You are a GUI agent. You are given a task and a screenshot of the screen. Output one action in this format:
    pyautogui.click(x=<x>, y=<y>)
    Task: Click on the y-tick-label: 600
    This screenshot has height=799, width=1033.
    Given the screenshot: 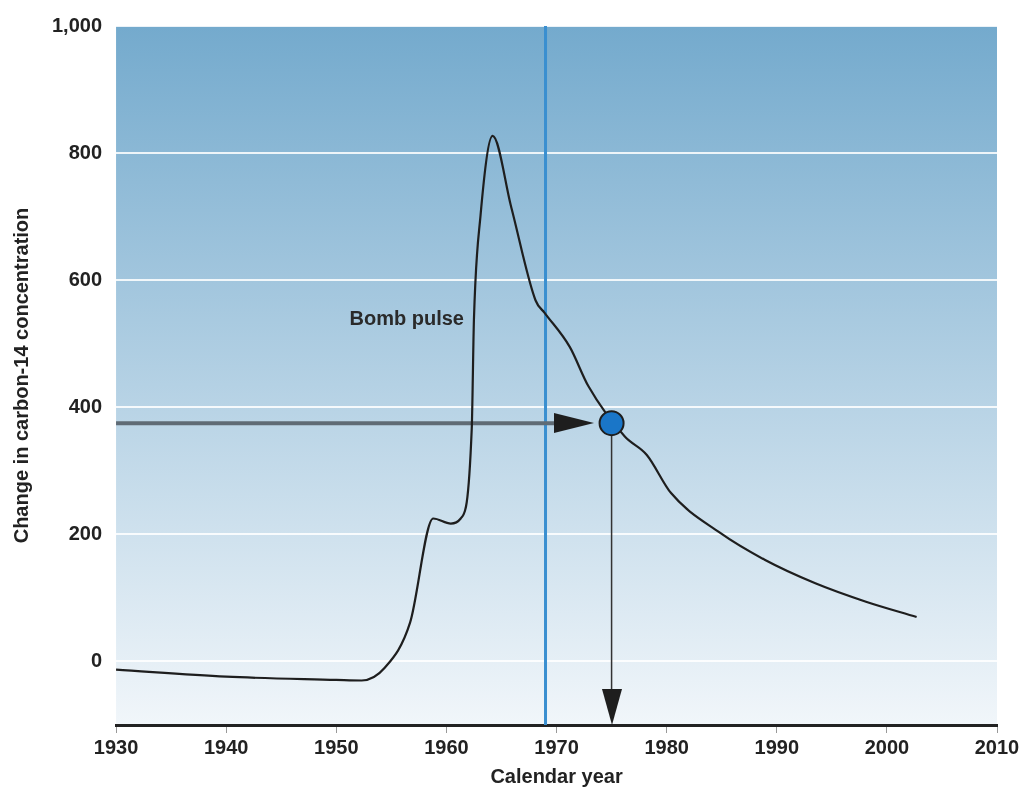 What is the action you would take?
    pyautogui.click(x=85, y=278)
    